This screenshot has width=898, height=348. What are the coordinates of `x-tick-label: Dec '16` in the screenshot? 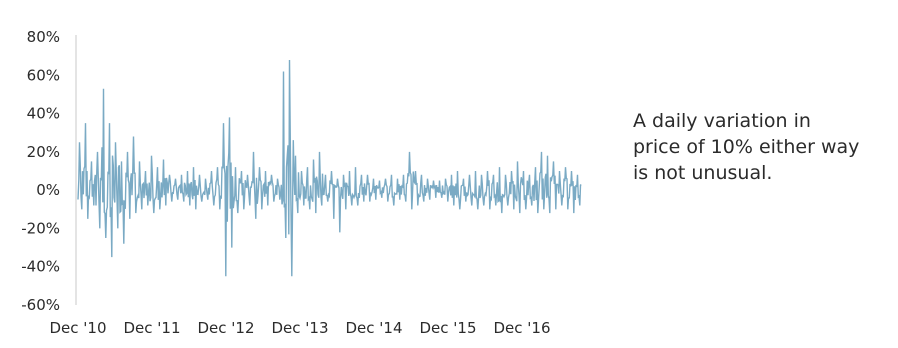 It's located at (521, 328).